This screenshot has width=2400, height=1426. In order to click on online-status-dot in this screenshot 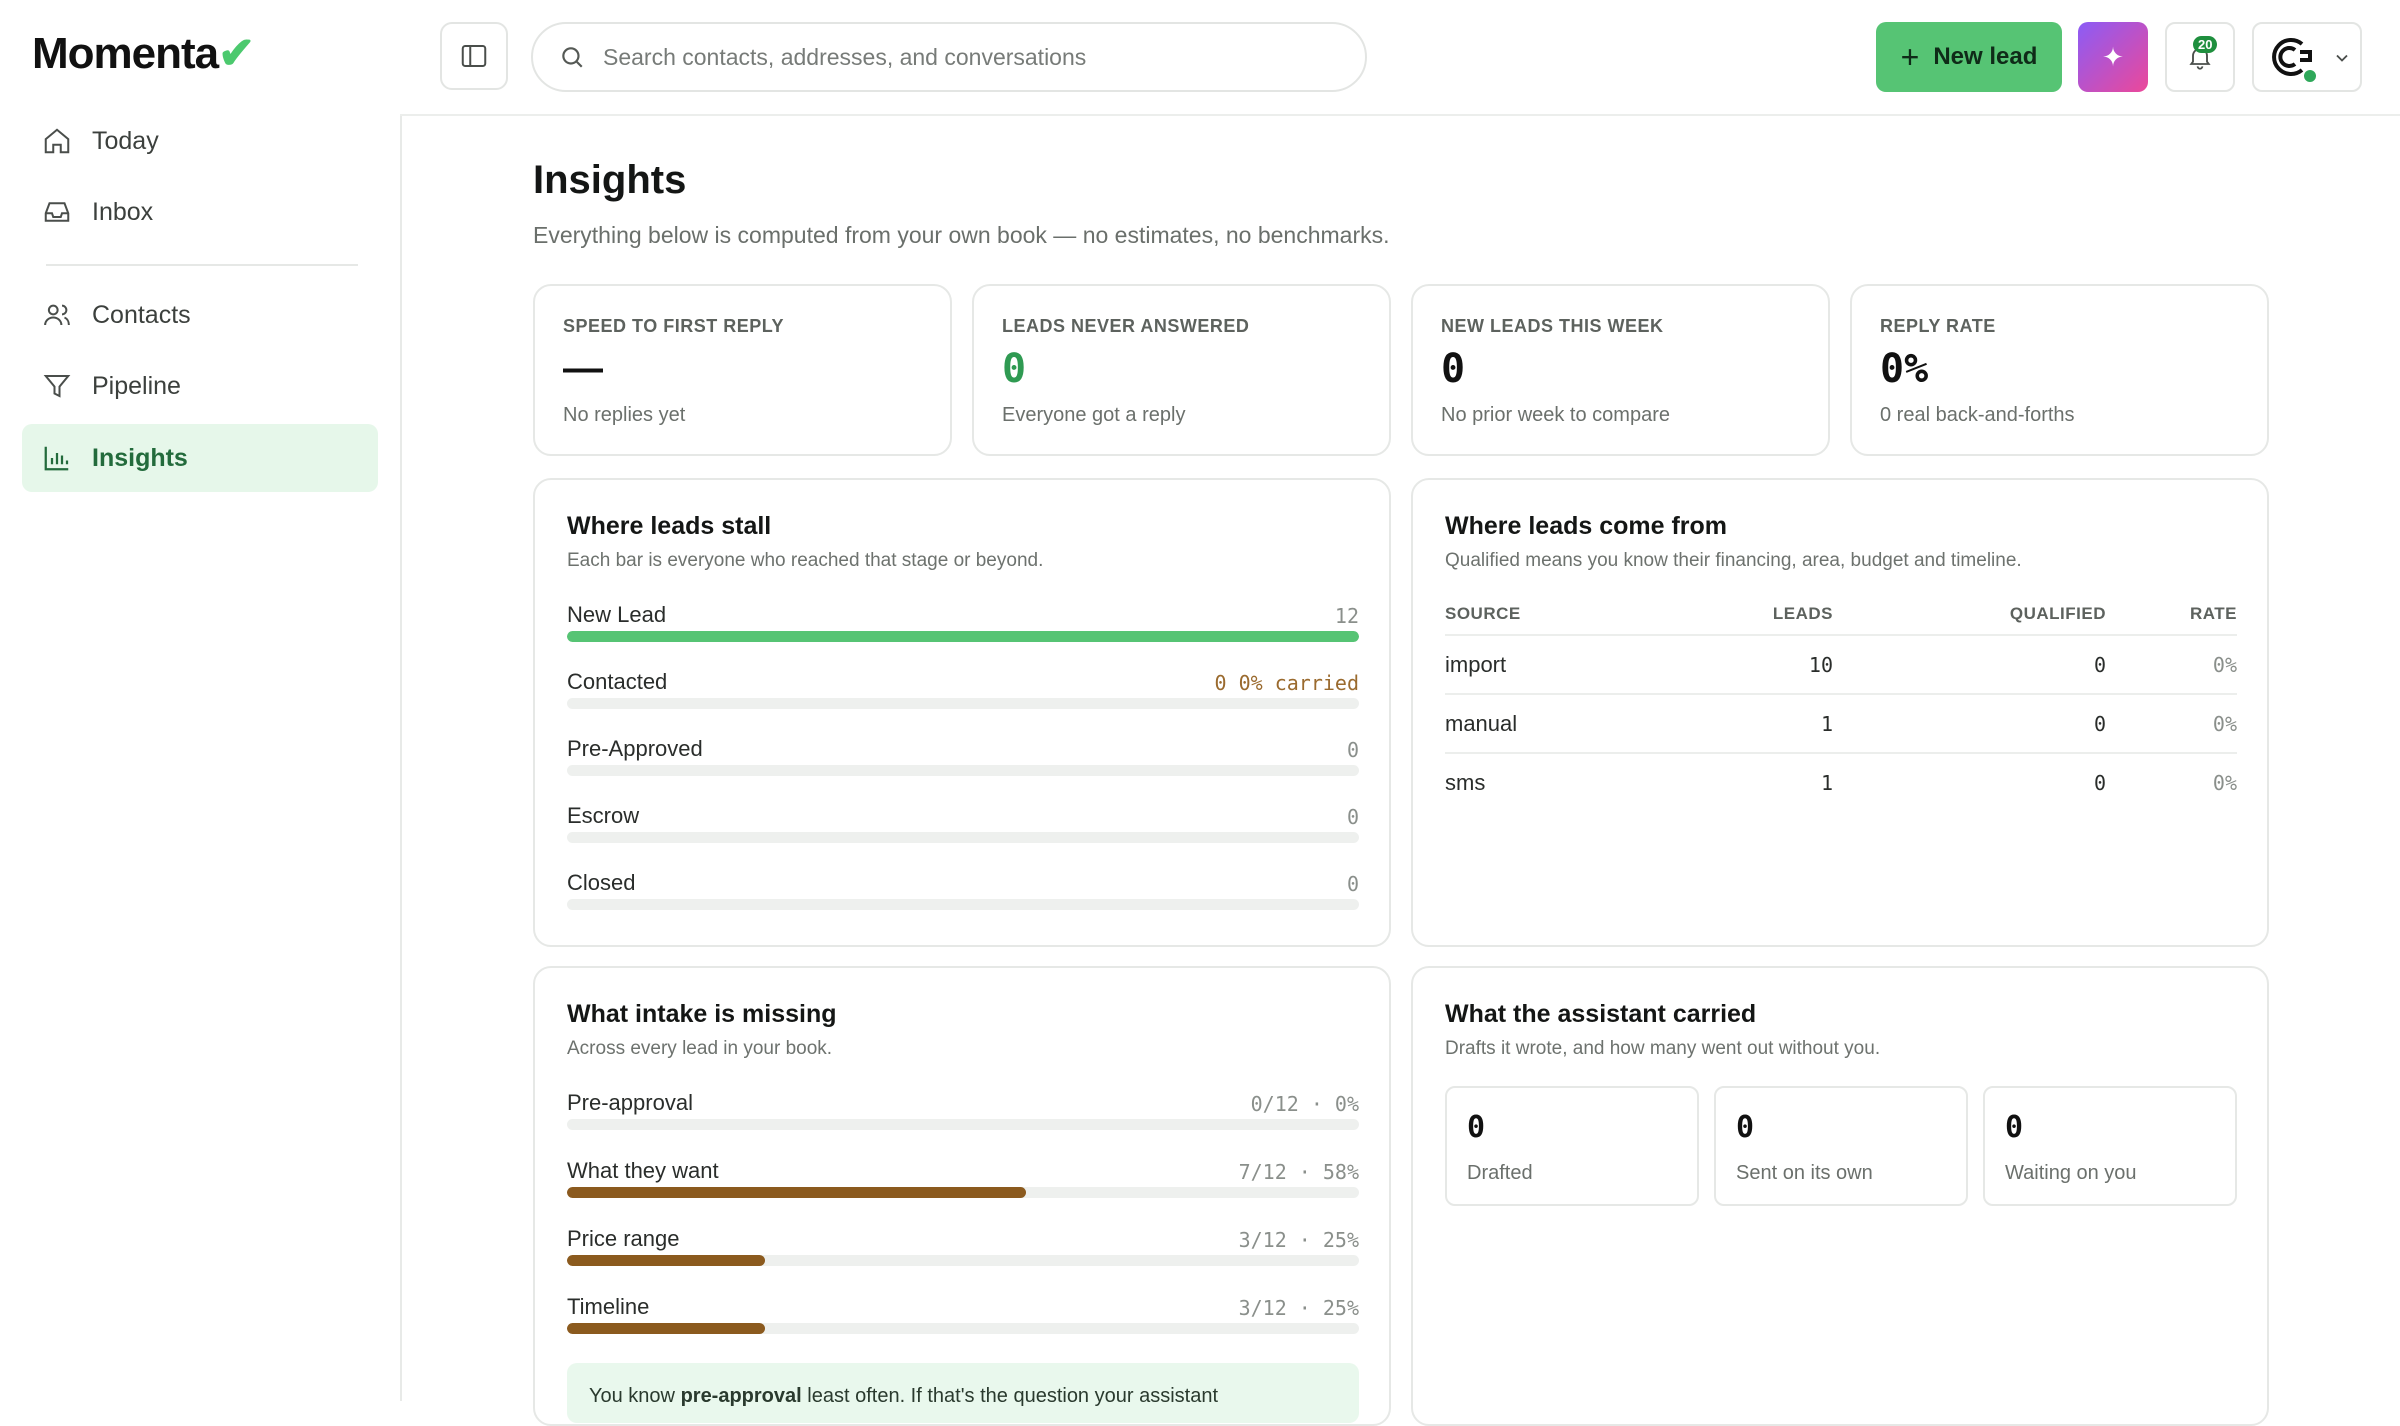, I will do `click(2310, 76)`.